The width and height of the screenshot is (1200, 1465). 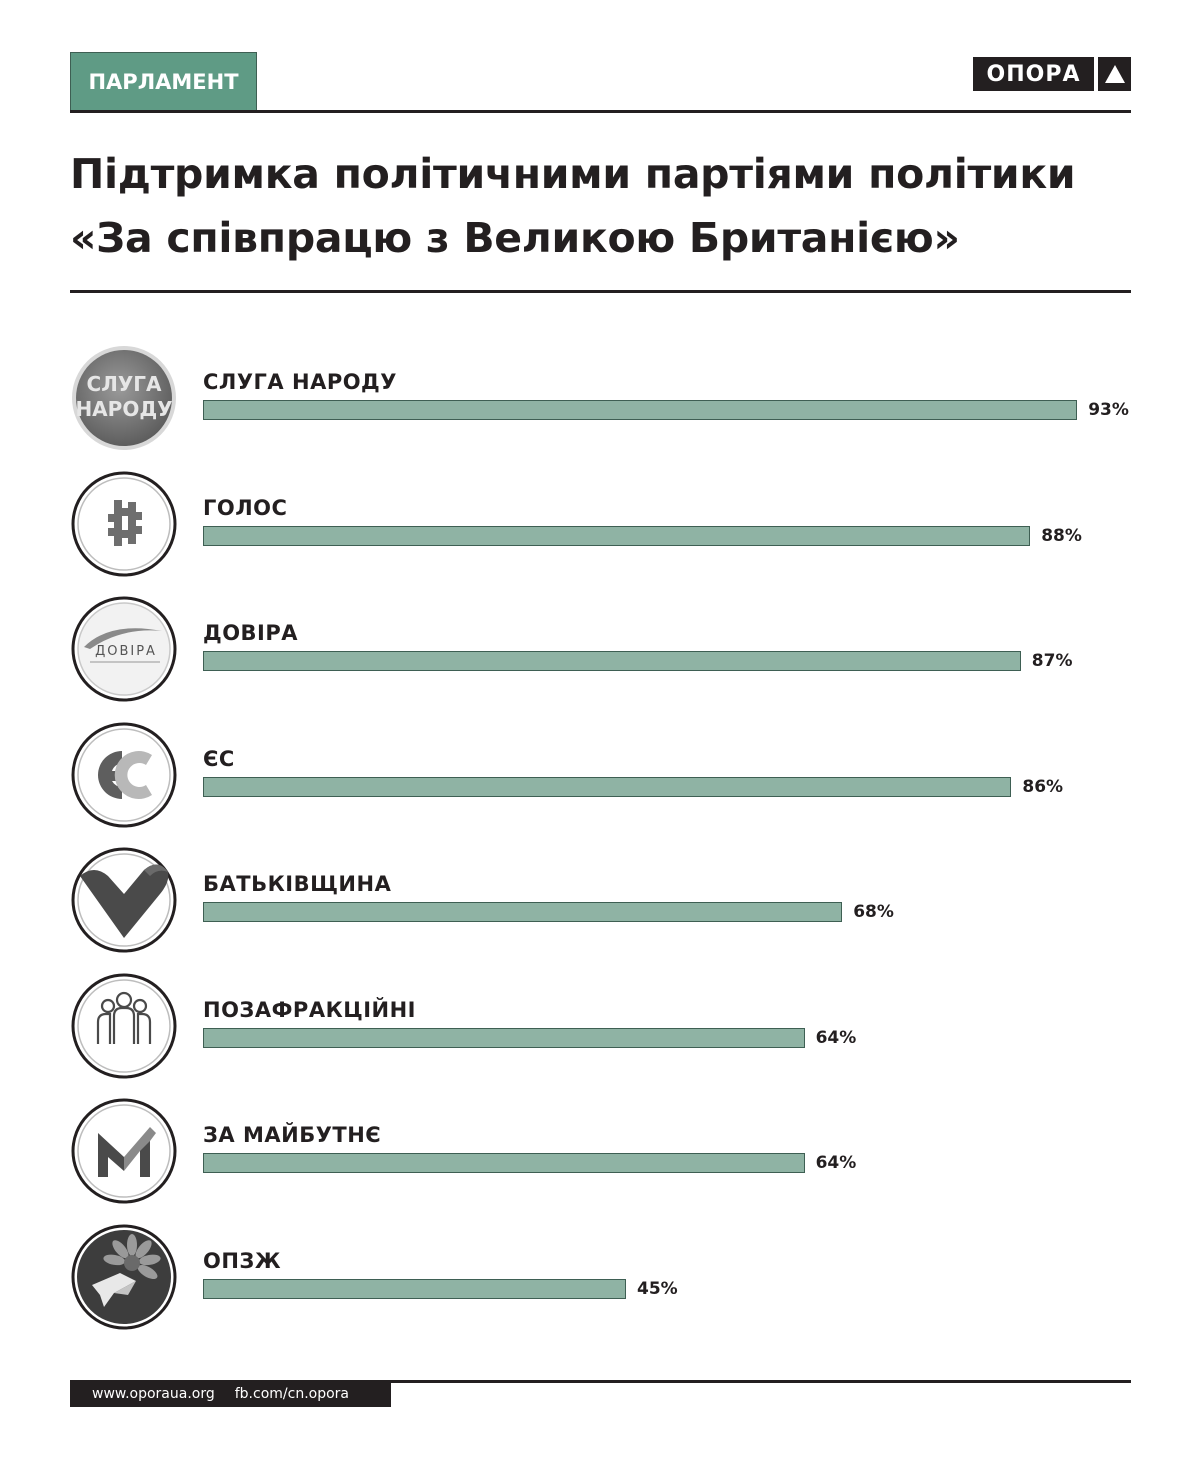 I want to click on sluha-narodu-logo-icon: СЛУГА НАРОДУ, so click(x=124, y=398).